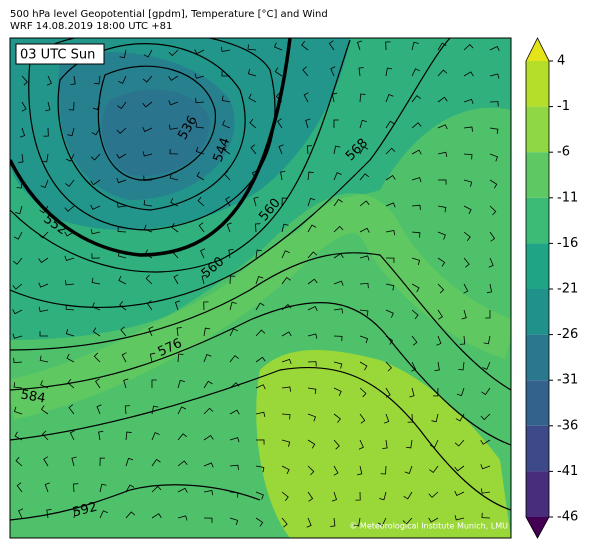 The height and width of the screenshot is (556, 599). Describe the element at coordinates (32, 396) in the screenshot. I see `contour-label: 584` at that location.